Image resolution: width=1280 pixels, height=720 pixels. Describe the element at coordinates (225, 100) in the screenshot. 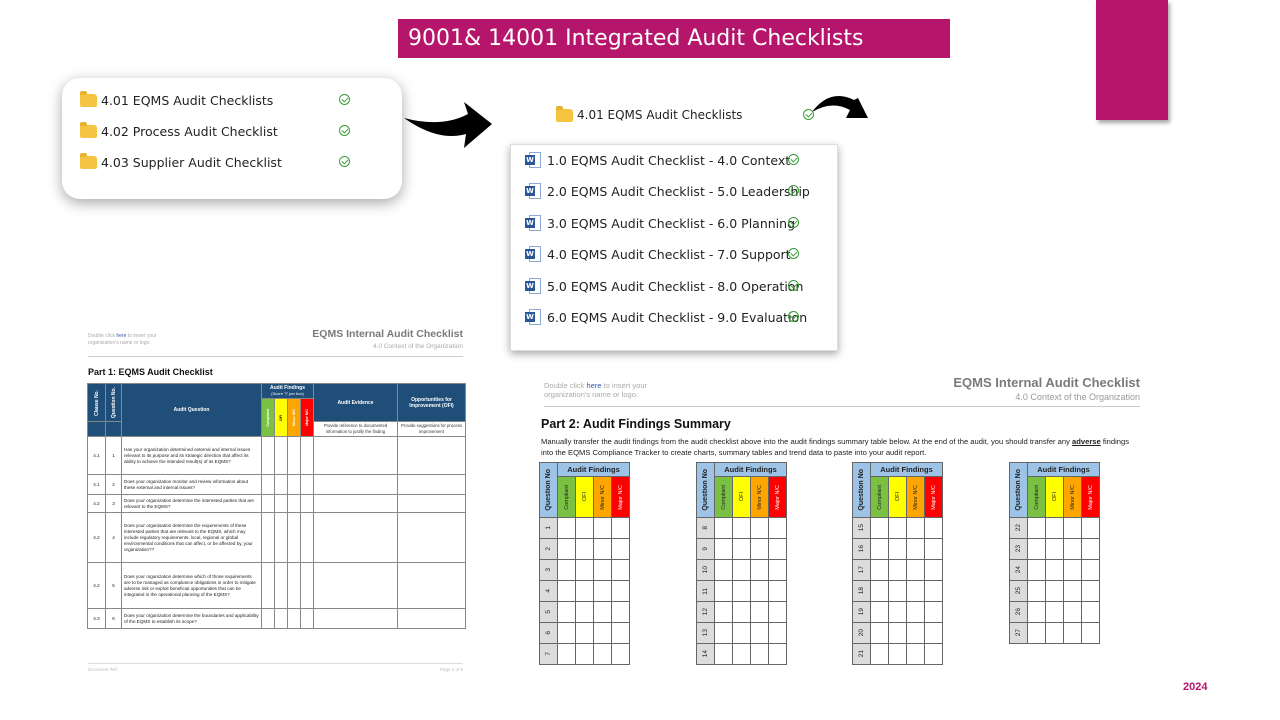

I see `folder-item: 4.01 EQMS Audit Checklists` at that location.